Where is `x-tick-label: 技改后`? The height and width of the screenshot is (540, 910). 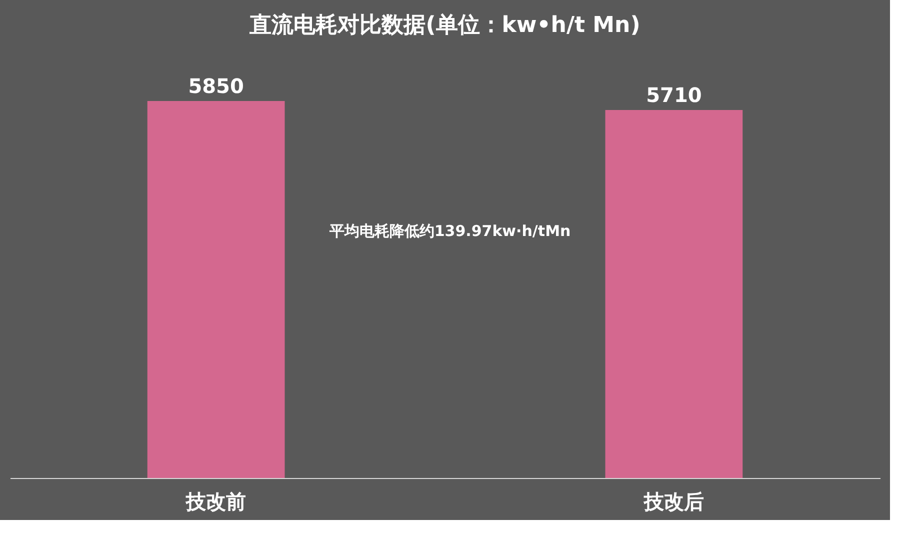 x-tick-label: 技改后 is located at coordinates (673, 502).